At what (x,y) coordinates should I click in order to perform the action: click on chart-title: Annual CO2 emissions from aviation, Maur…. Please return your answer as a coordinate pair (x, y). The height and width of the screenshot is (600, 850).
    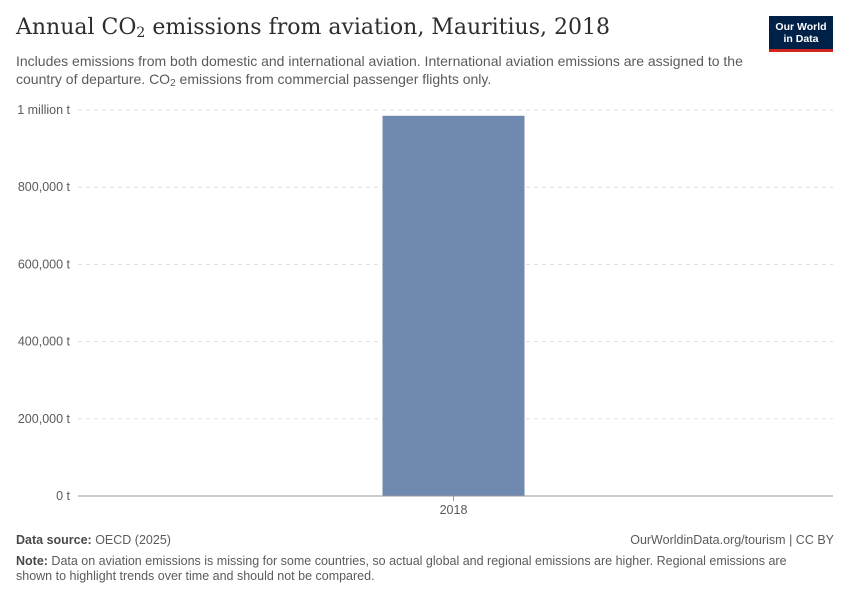
    Looking at the image, I should click on (313, 28).